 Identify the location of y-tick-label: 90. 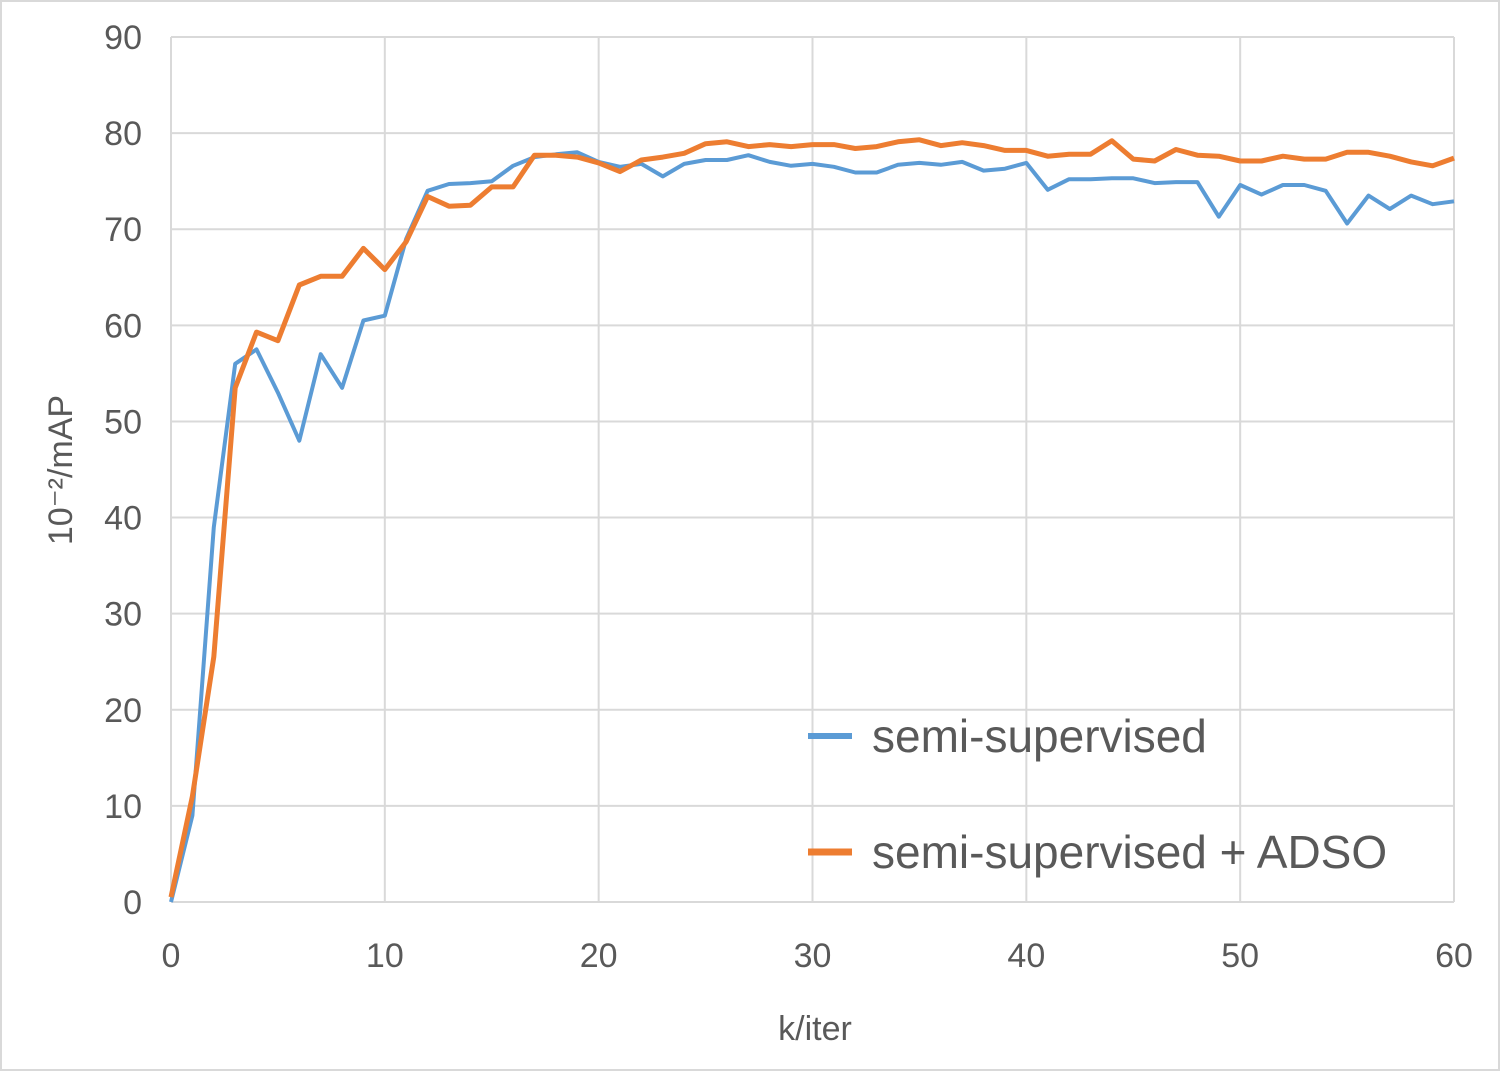
(123, 38).